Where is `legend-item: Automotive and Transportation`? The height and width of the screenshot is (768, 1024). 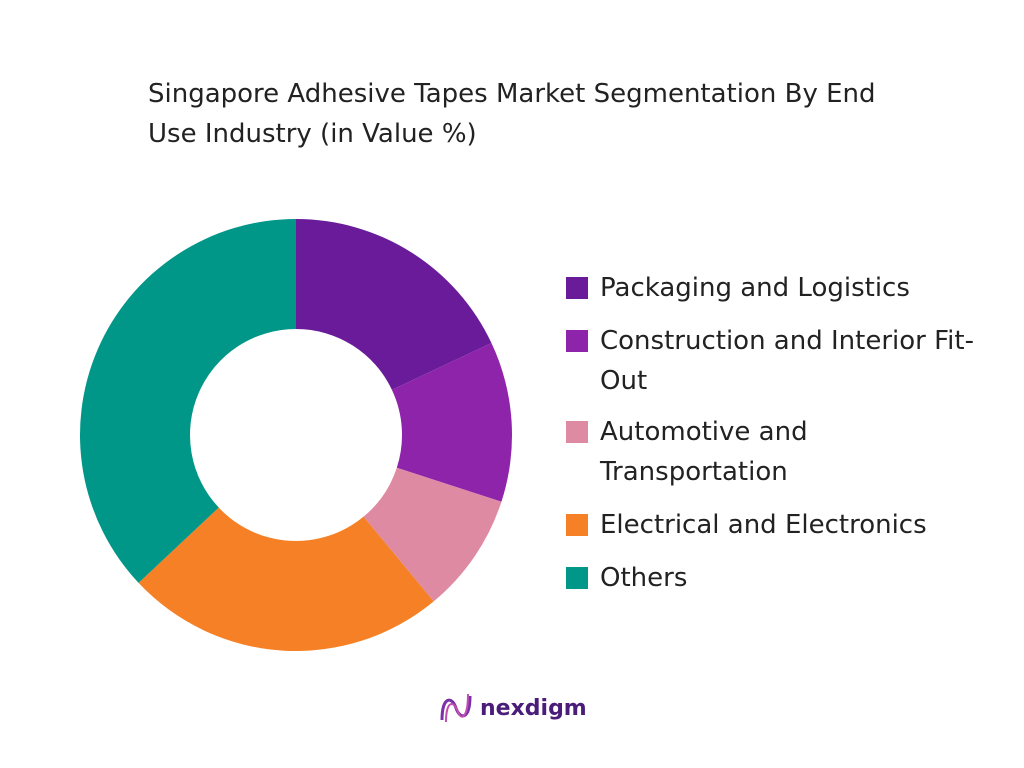
legend-item: Automotive and Transportation is located at coordinates (786, 452).